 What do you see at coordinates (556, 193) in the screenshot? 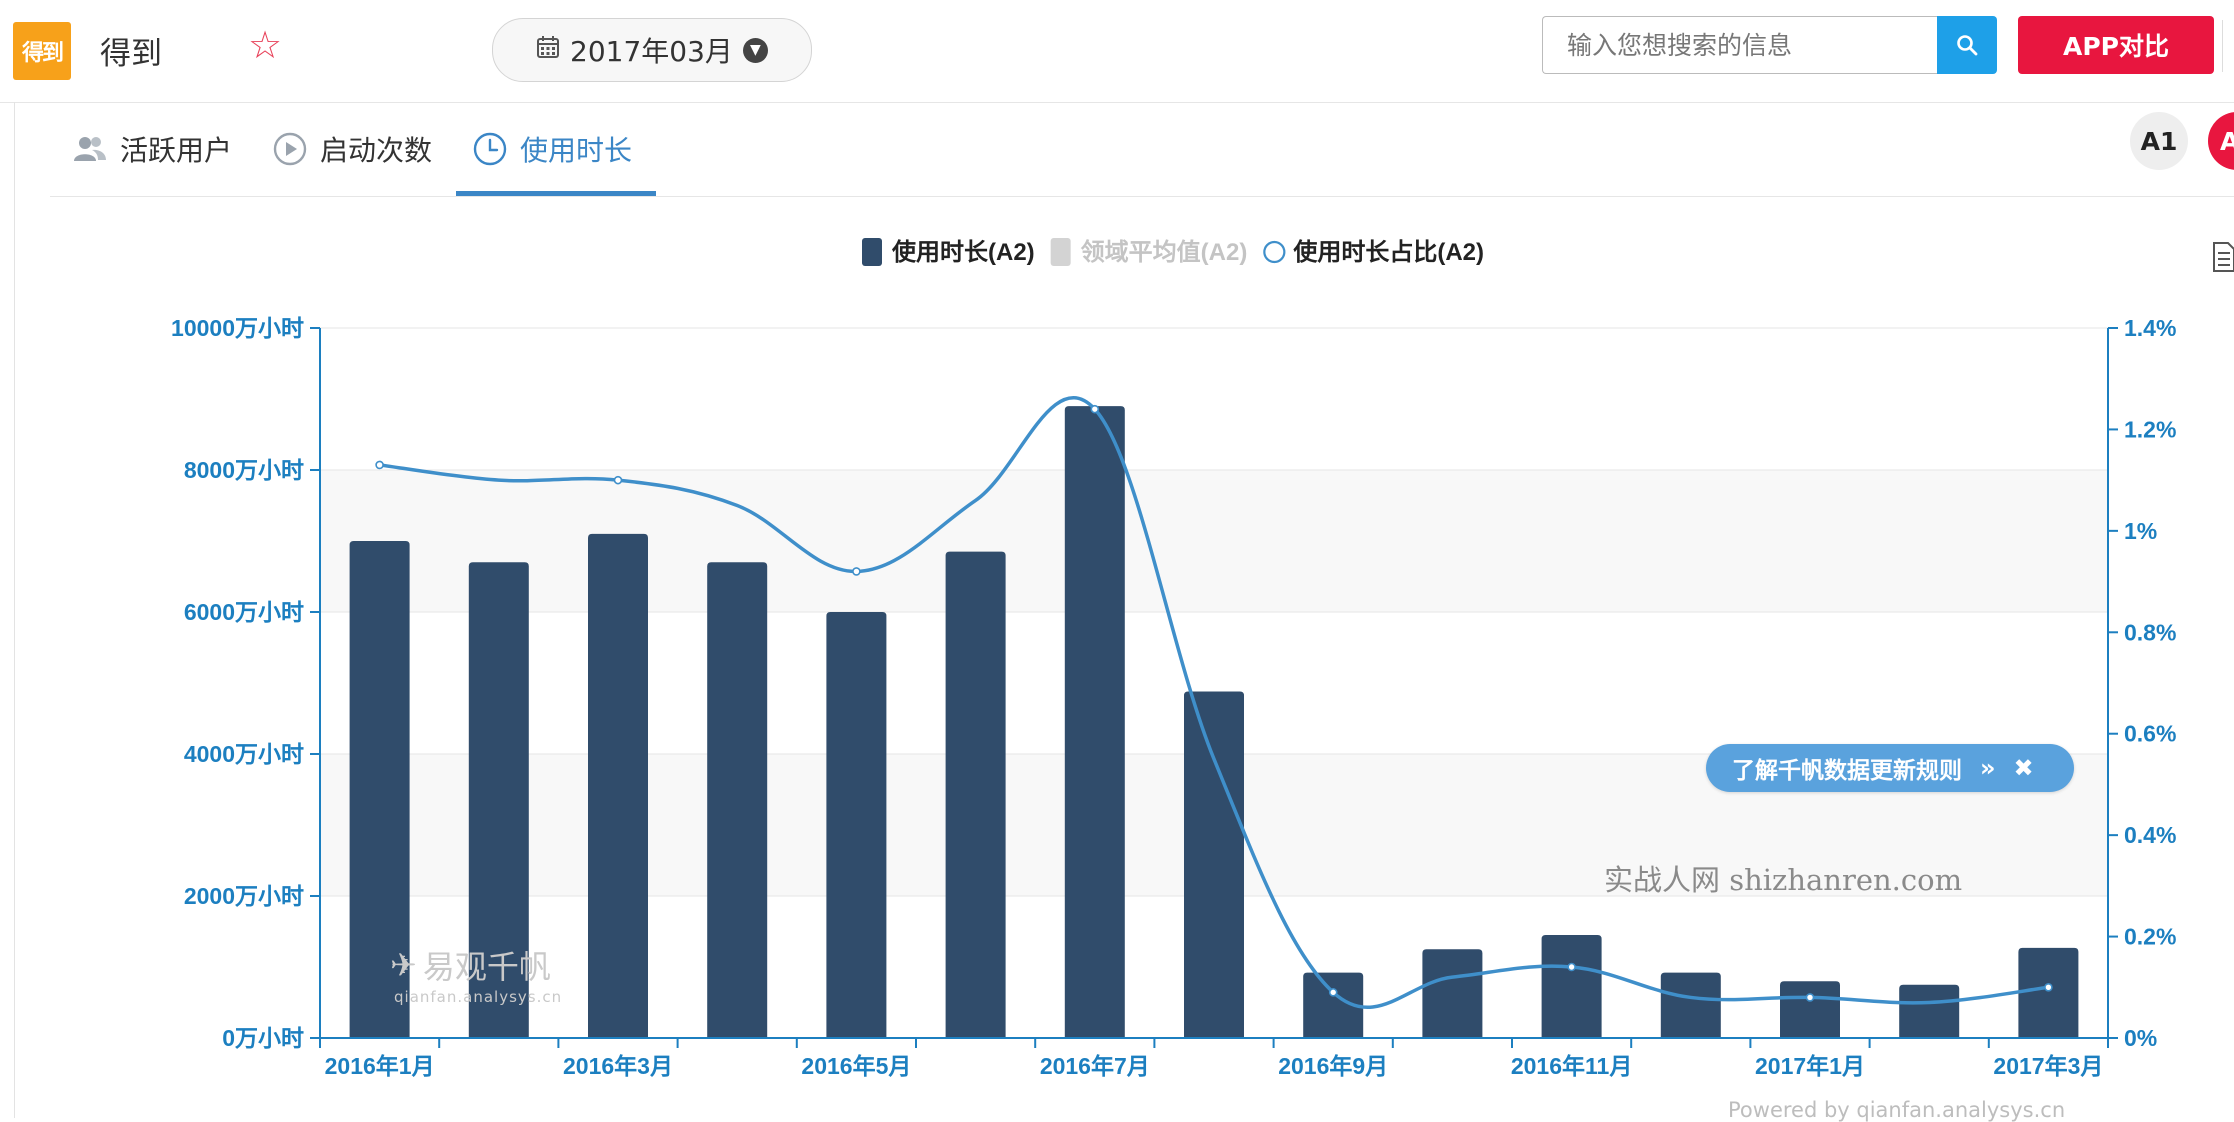
I see `active-tab-indicator` at bounding box center [556, 193].